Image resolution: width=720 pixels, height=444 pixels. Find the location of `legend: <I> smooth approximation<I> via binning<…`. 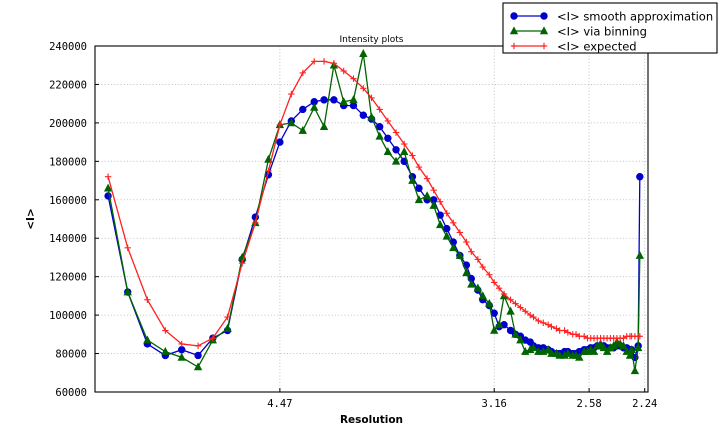

legend: <I> smooth approximation<I> via binning<… is located at coordinates (610, 28).